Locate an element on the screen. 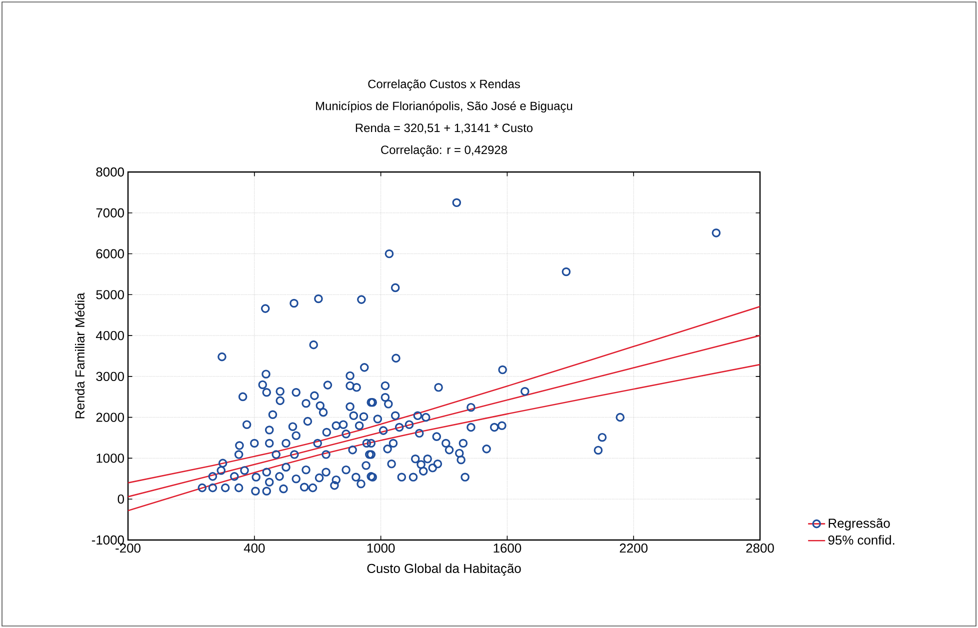  text: Renda = 320,51 + 1,3141 * Custo is located at coordinates (444, 128).